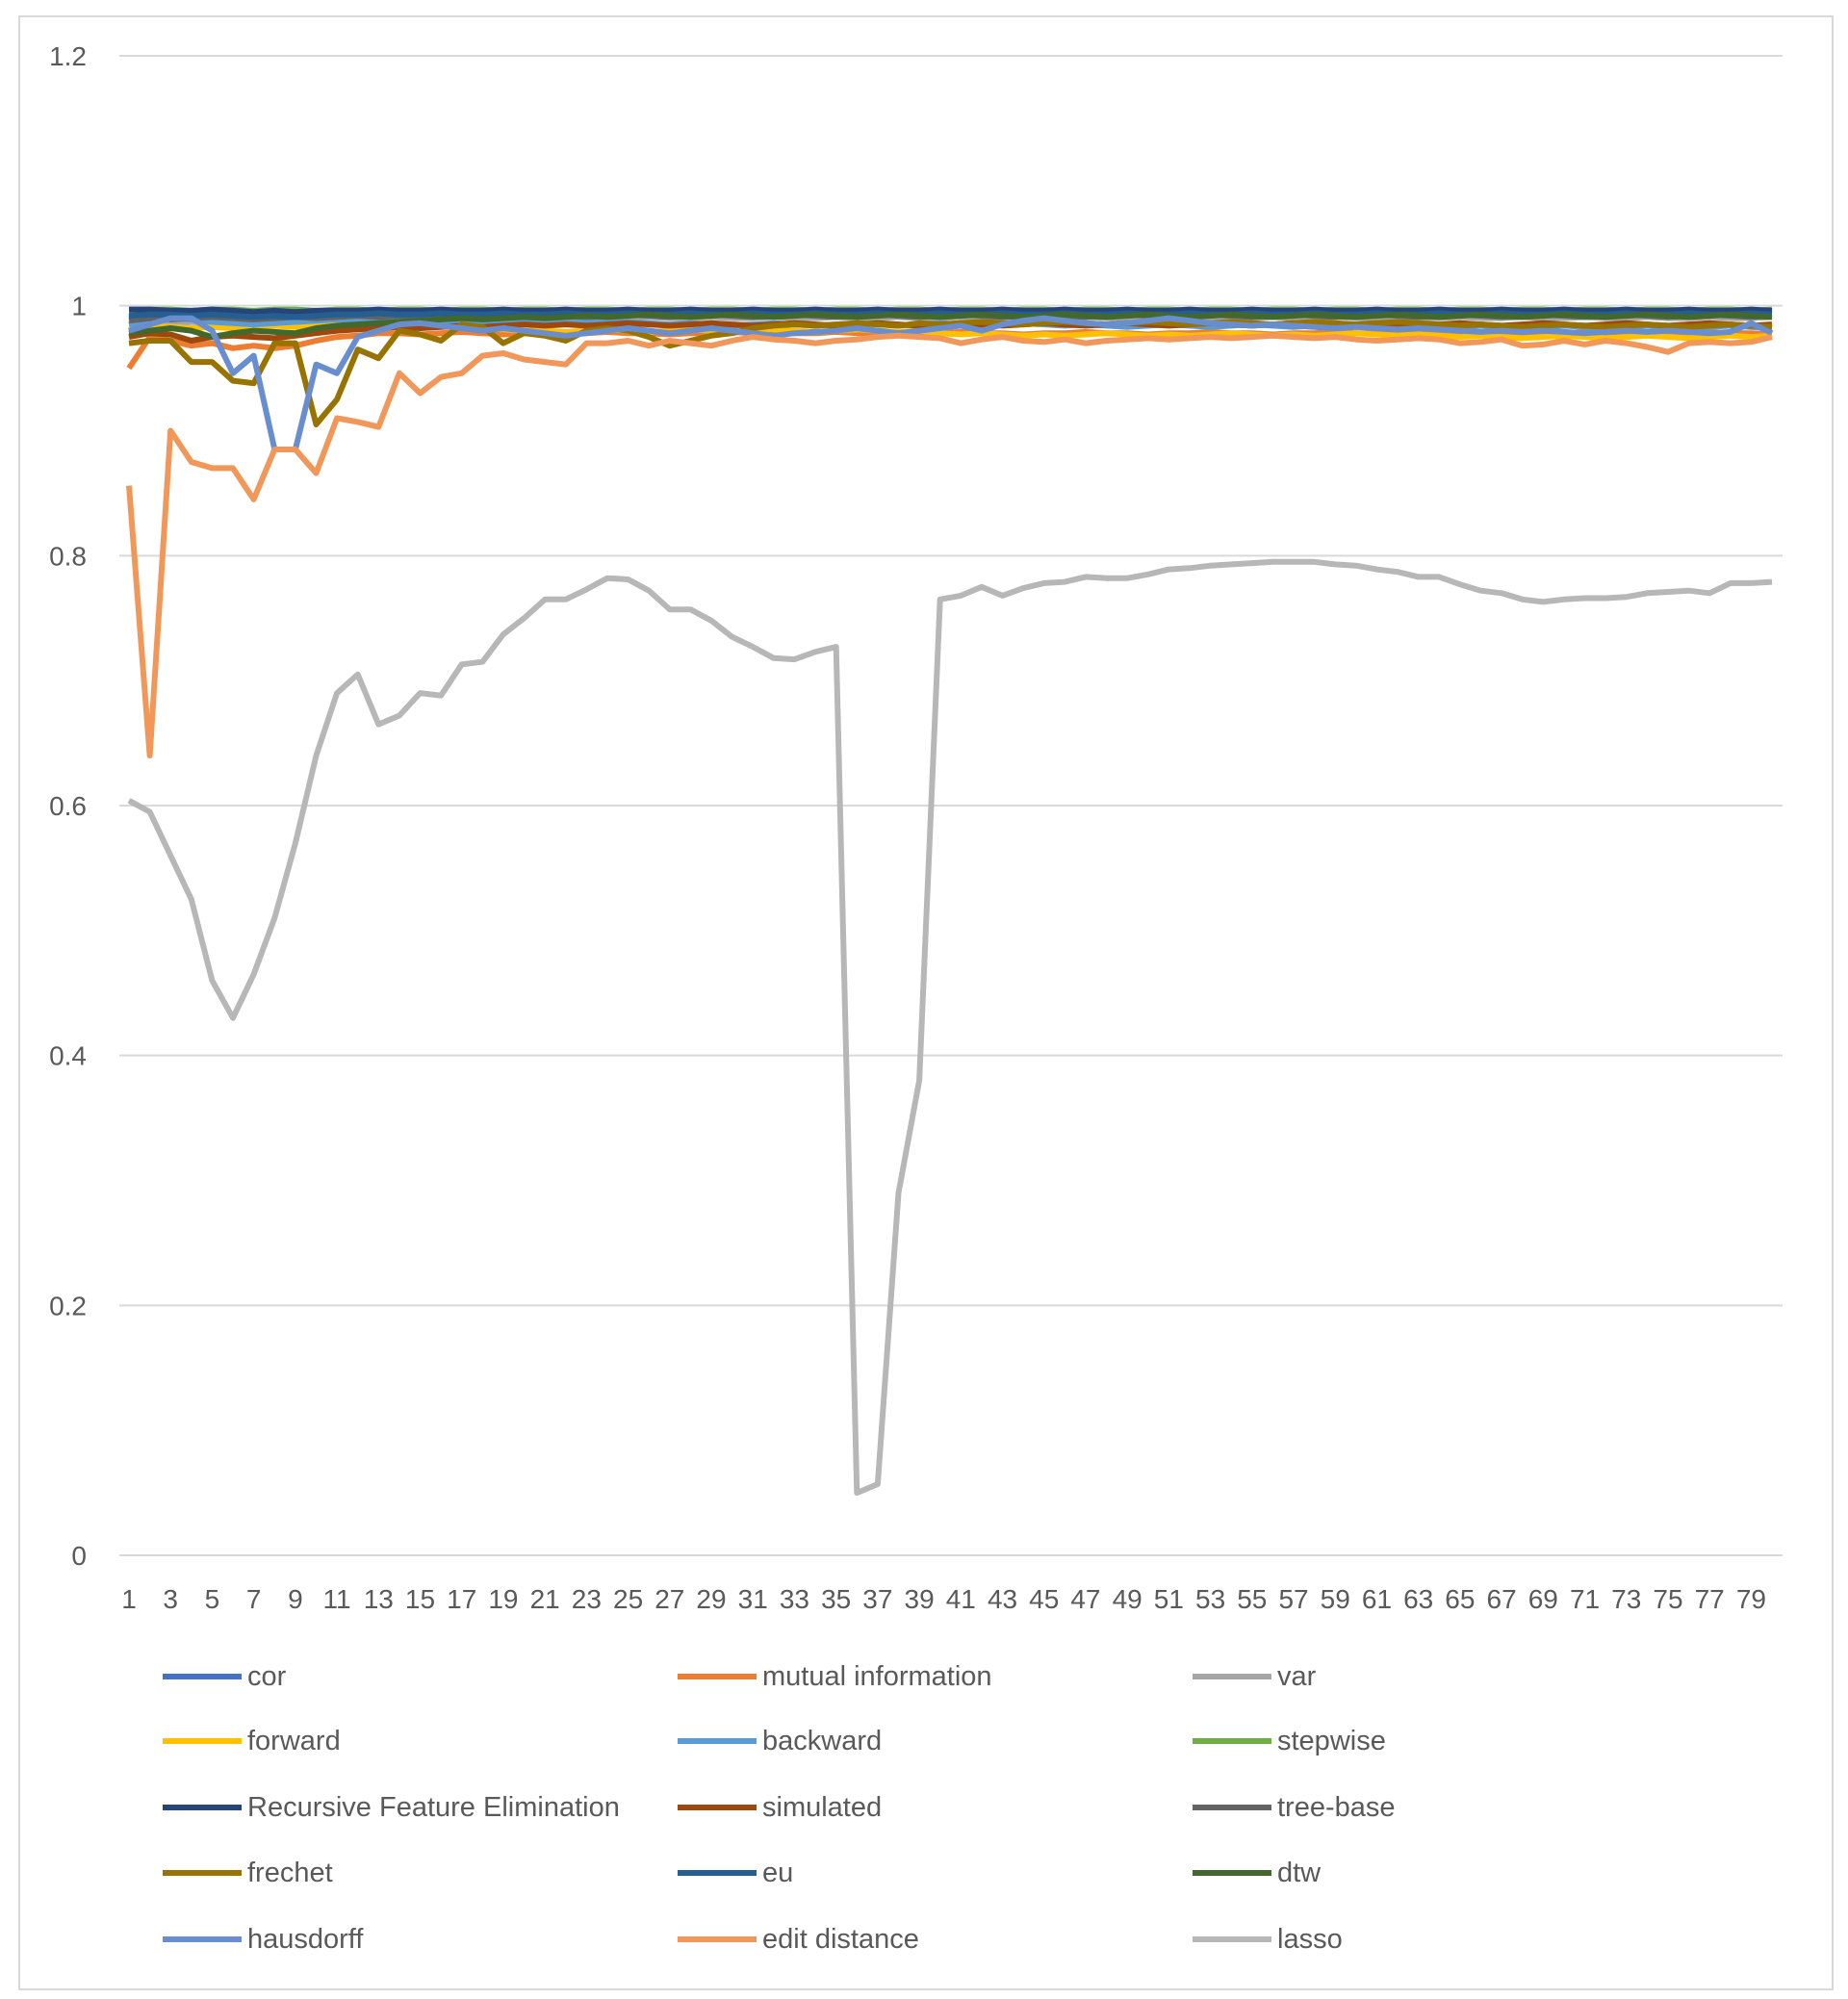  What do you see at coordinates (1543, 1599) in the screenshot?
I see `x-tick-label: 69` at bounding box center [1543, 1599].